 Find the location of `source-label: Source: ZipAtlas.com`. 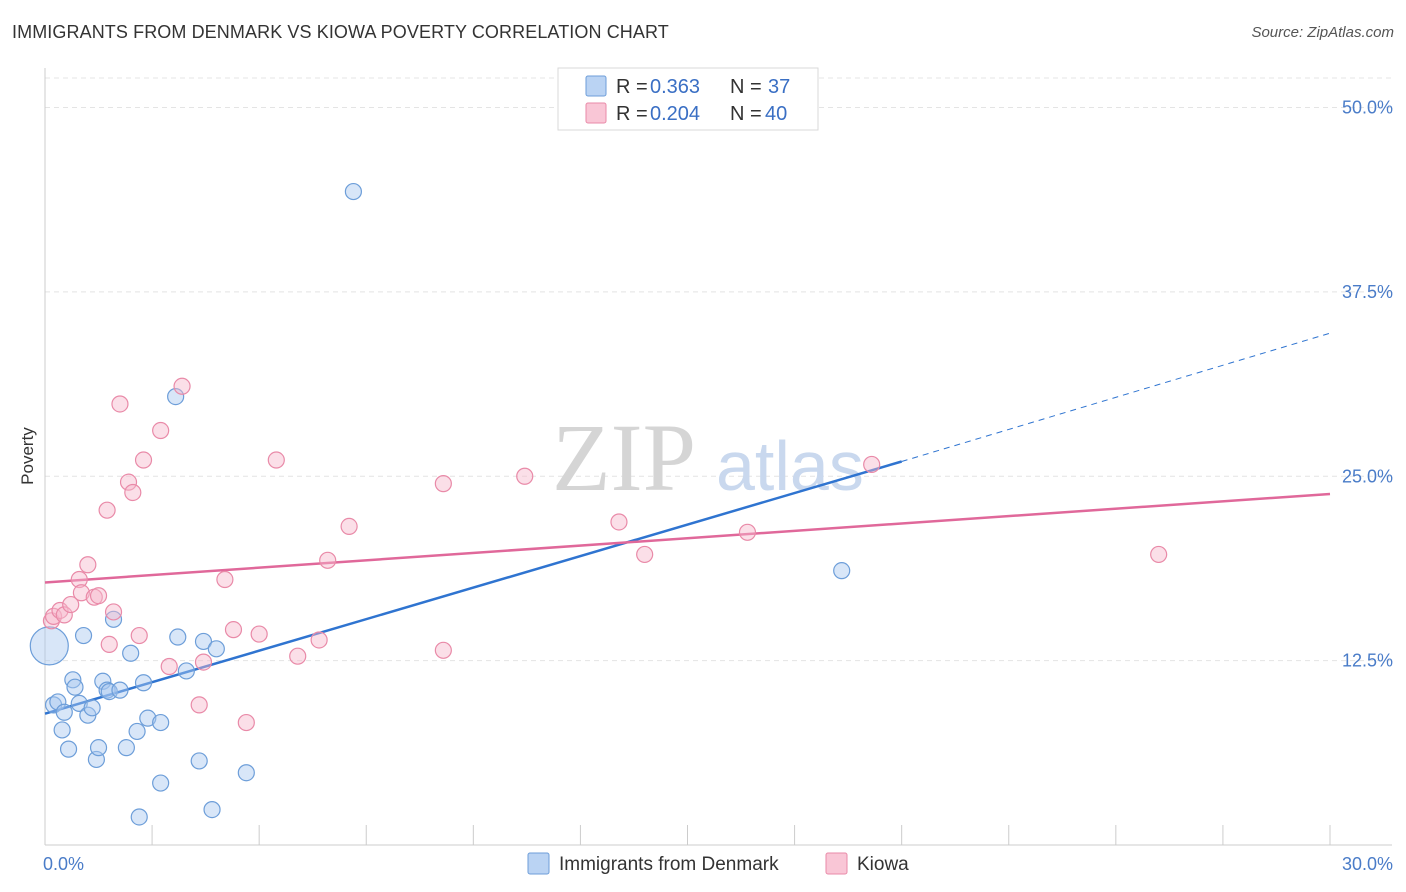

source-label: Source: ZipAtlas.com is located at coordinates (1322, 32).